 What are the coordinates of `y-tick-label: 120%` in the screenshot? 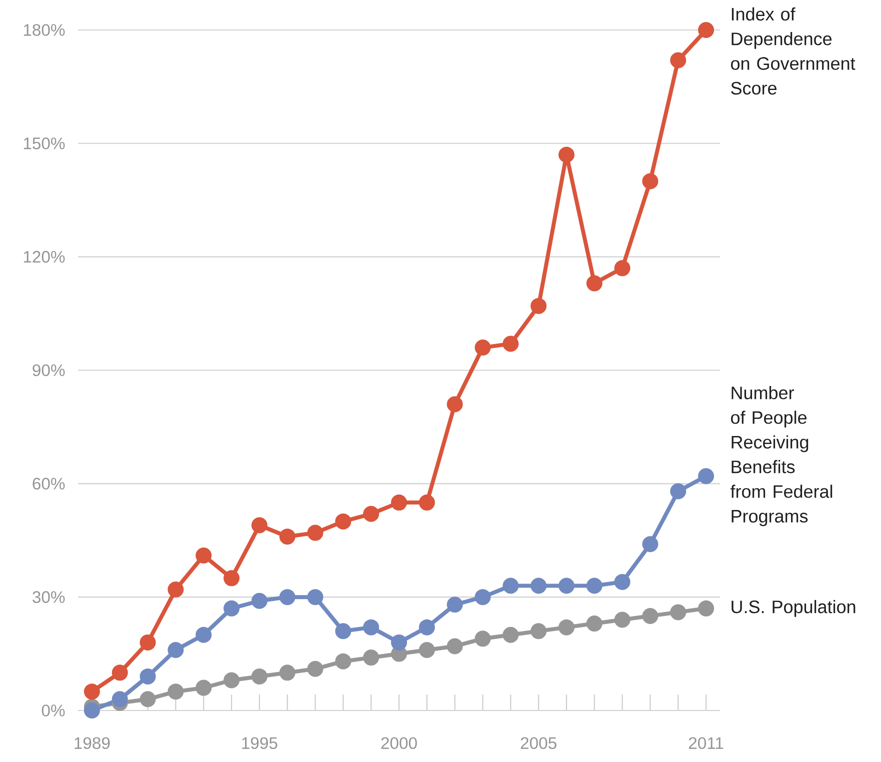 It's located at (44, 256).